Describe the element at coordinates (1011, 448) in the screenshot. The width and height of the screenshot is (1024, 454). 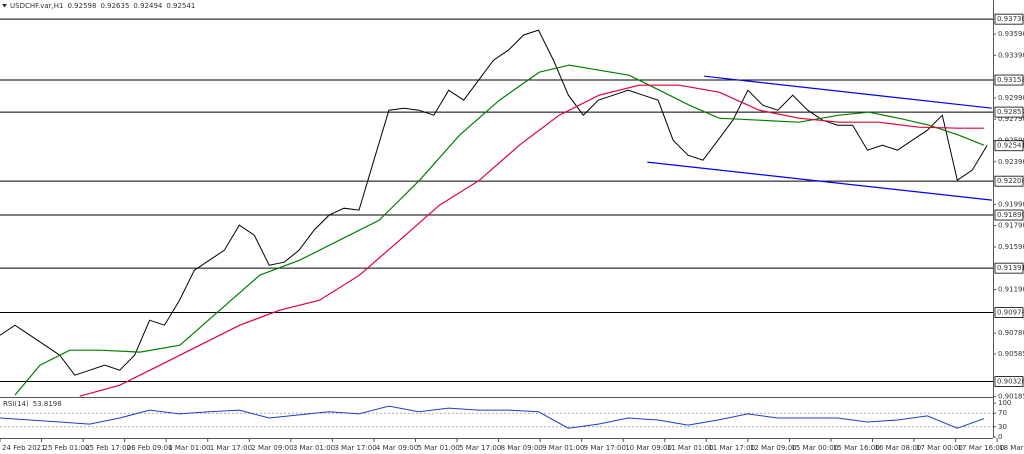
I see `x-tick-label: 18 Mar 08:00` at that location.